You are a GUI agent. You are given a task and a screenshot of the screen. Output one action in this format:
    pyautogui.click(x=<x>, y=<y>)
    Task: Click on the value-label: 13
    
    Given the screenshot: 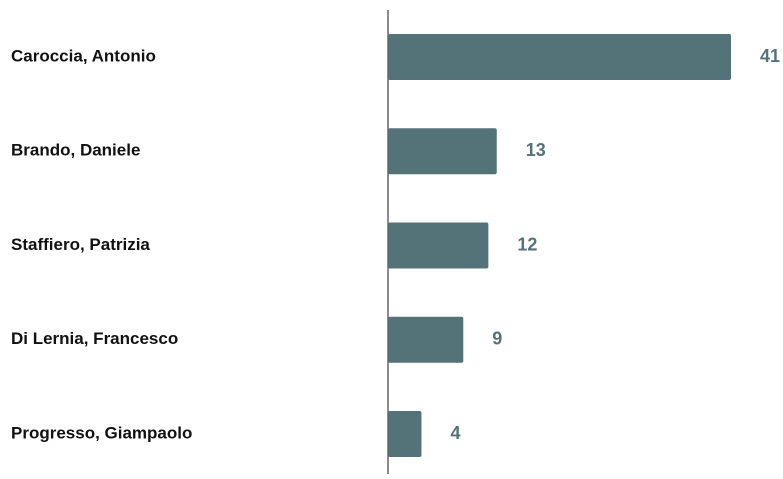 What is the action you would take?
    pyautogui.click(x=536, y=150)
    